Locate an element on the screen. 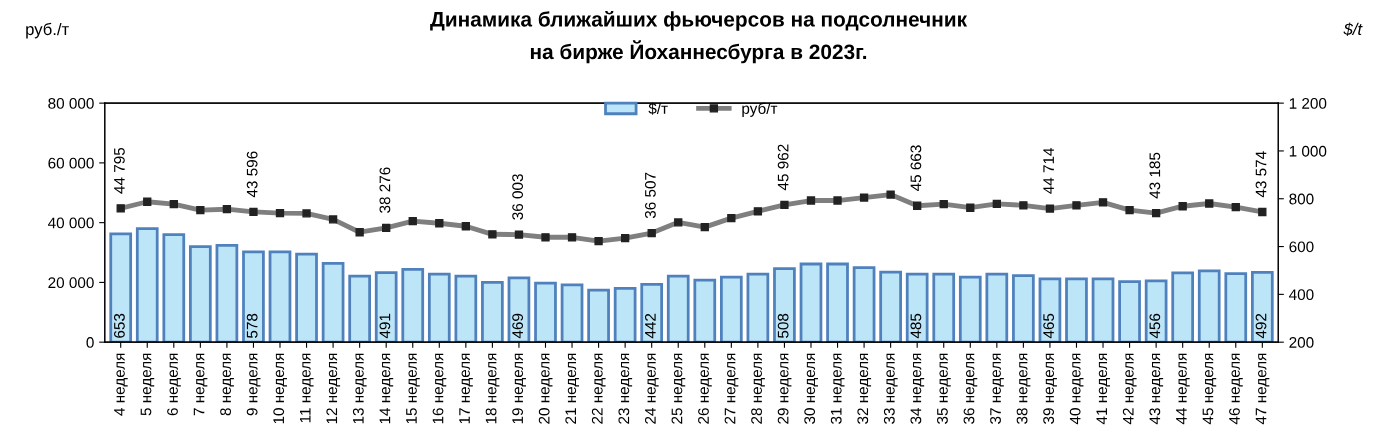  x-tick-label: 38 неделя is located at coordinates (1023, 388).